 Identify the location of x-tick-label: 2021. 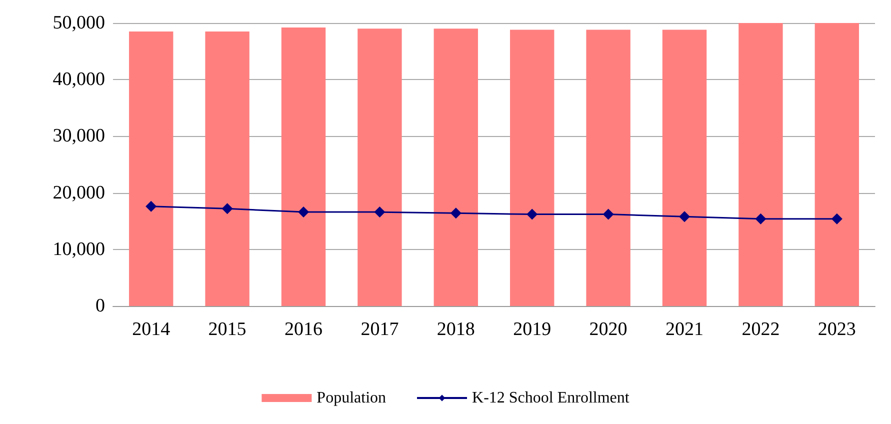
(685, 329).